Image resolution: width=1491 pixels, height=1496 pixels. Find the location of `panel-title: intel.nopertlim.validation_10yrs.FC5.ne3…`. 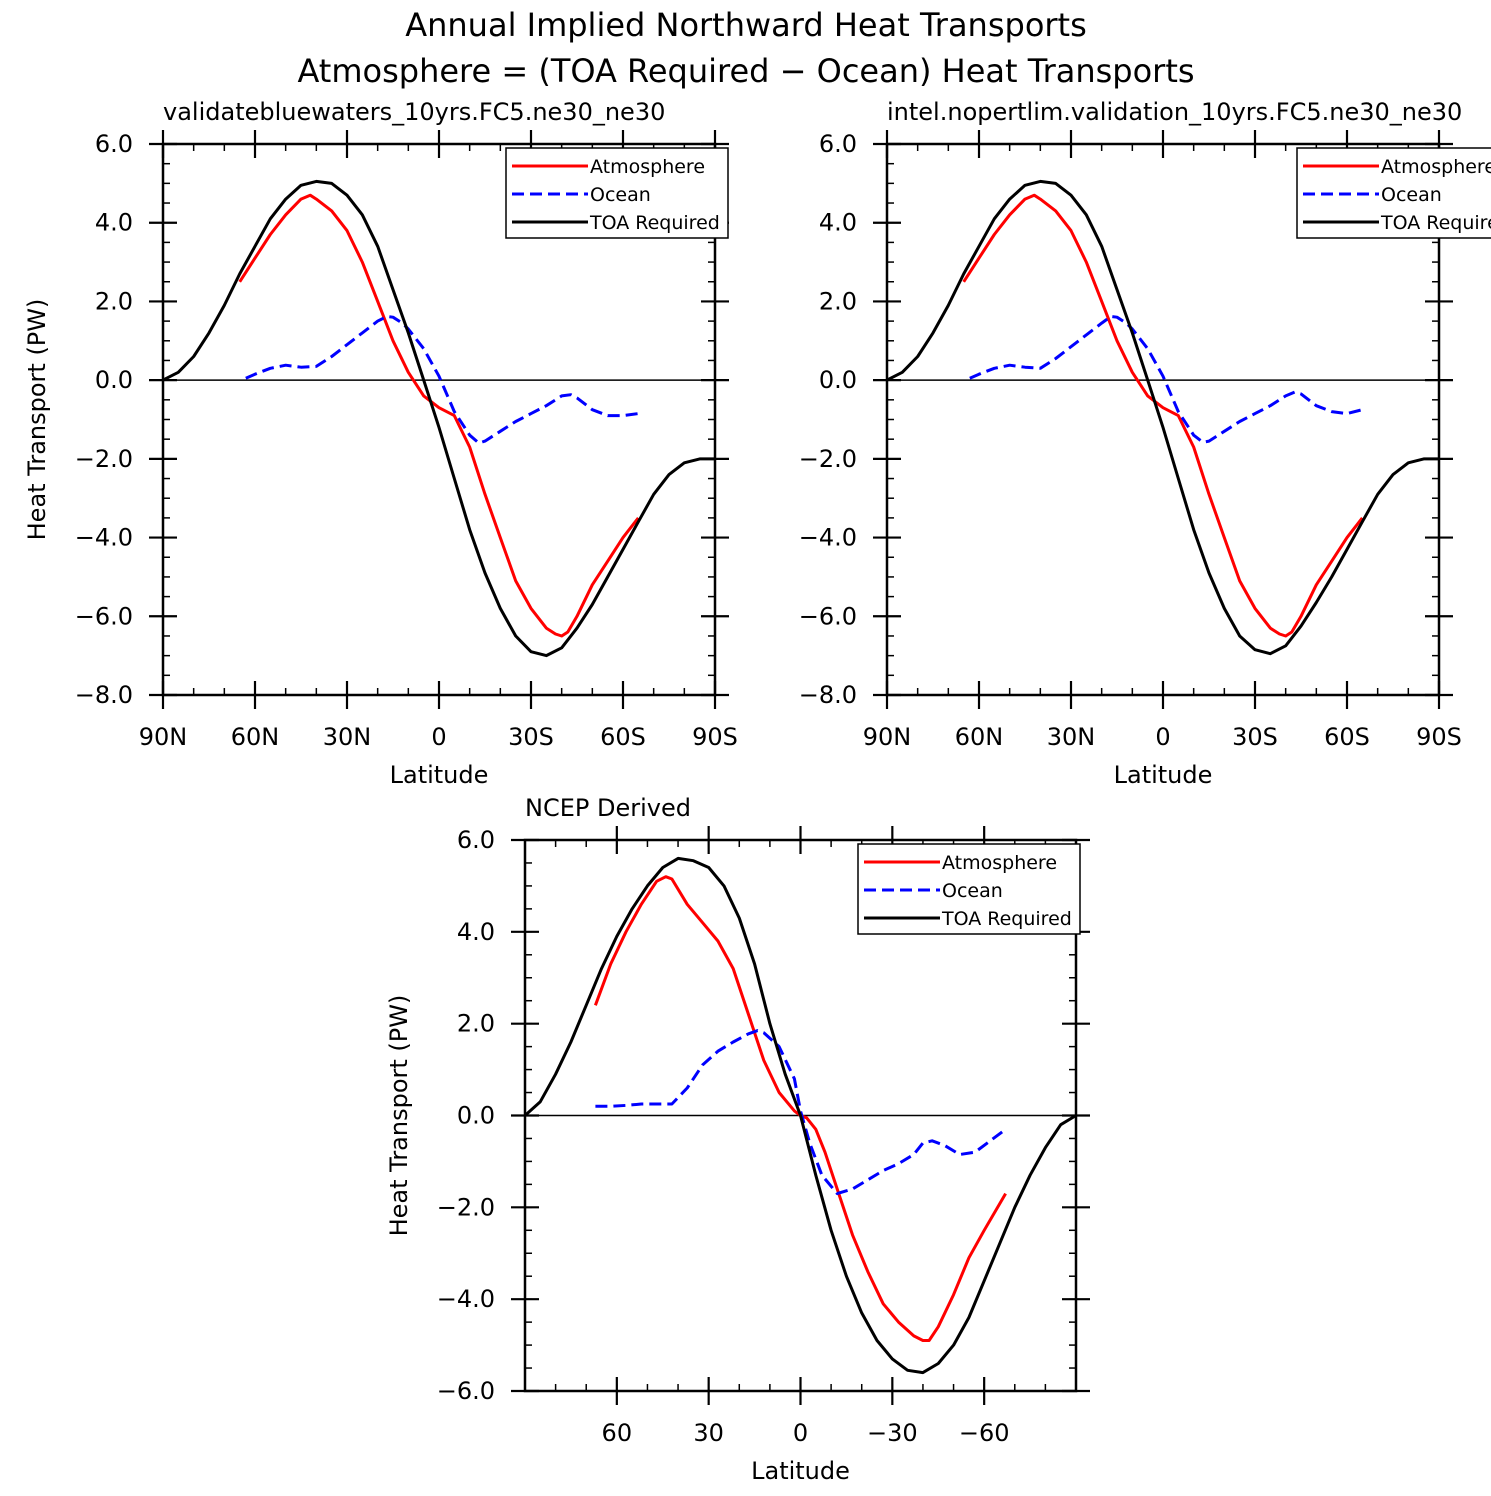

panel-title: intel.nopertlim.validation_10yrs.FC5.ne3… is located at coordinates (1174, 112).